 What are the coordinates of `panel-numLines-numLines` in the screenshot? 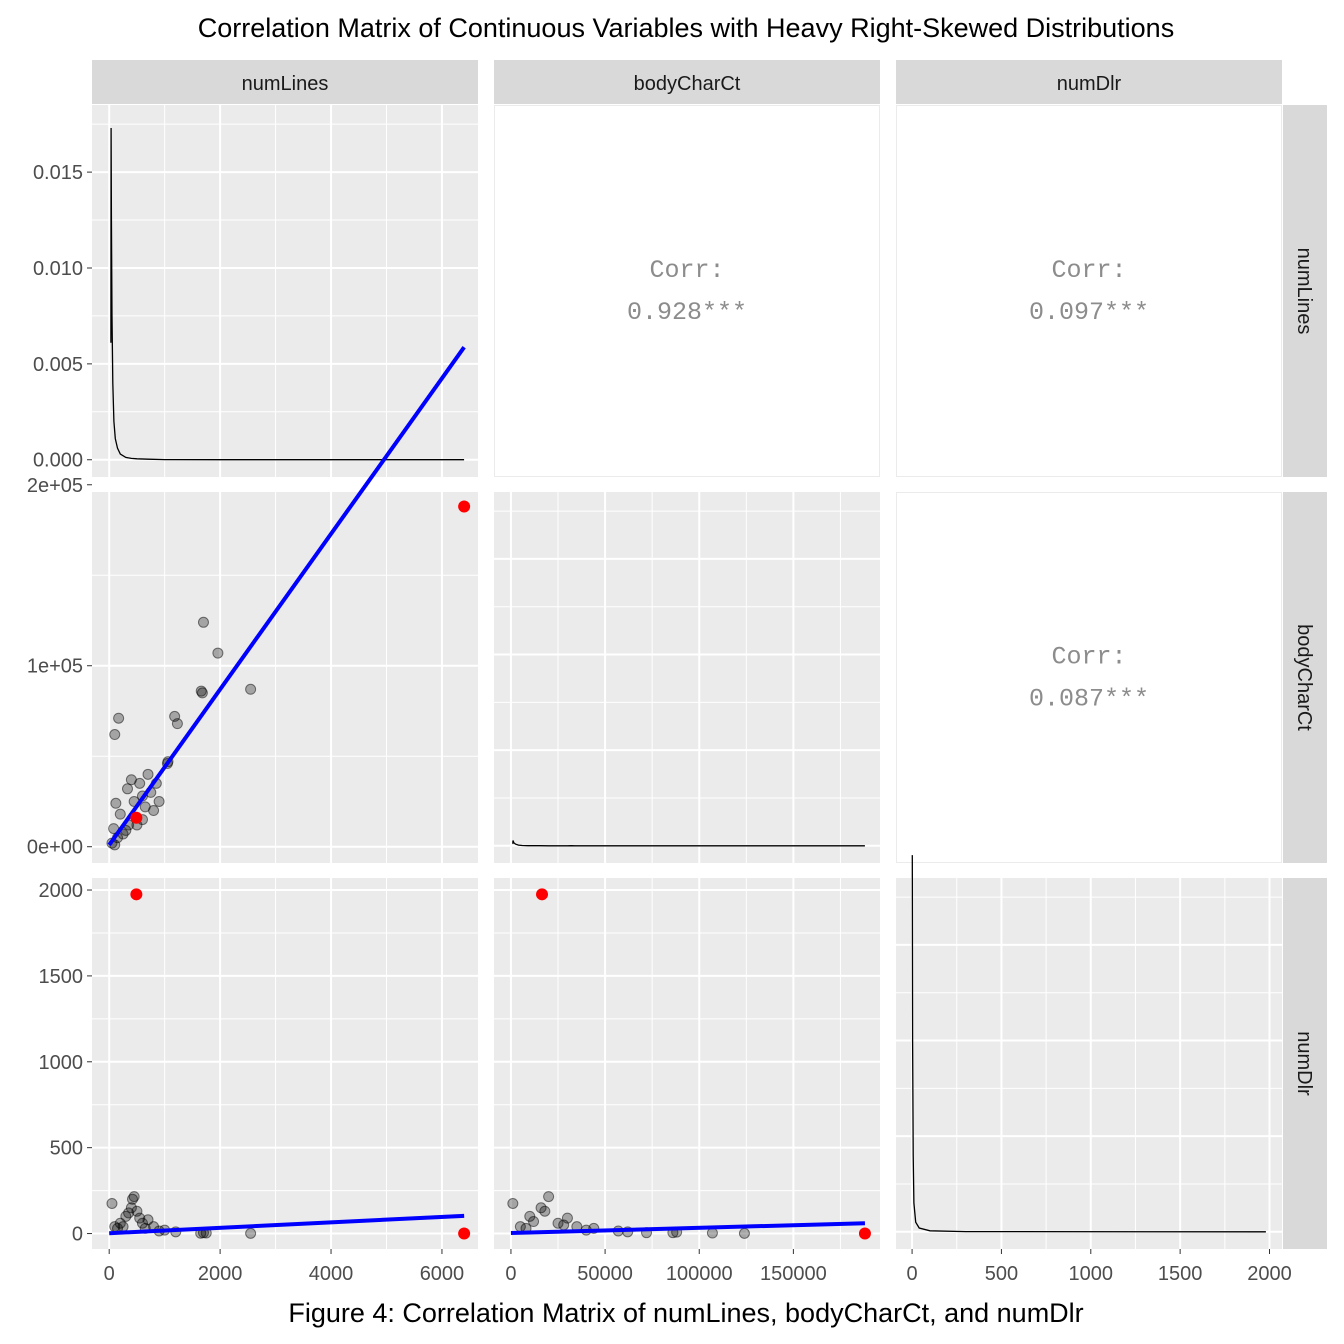 It's located at (285, 291).